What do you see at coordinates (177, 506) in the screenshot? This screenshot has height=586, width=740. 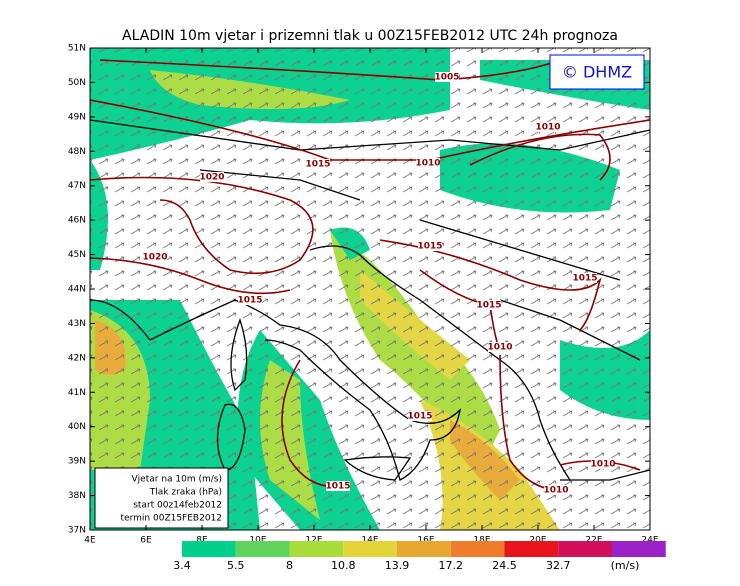 I see `legend-line: start 00z14feb2012` at bounding box center [177, 506].